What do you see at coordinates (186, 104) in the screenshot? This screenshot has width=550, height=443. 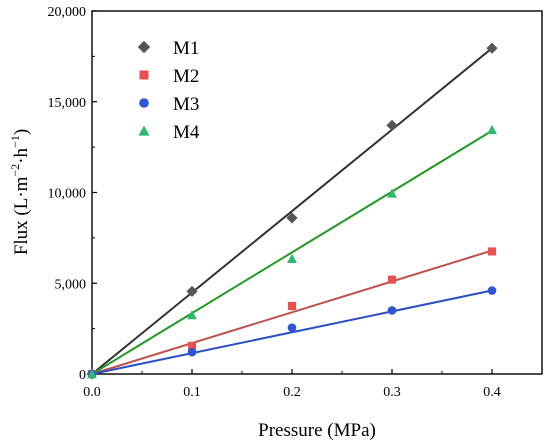 I see `legend-label-m3: M3` at bounding box center [186, 104].